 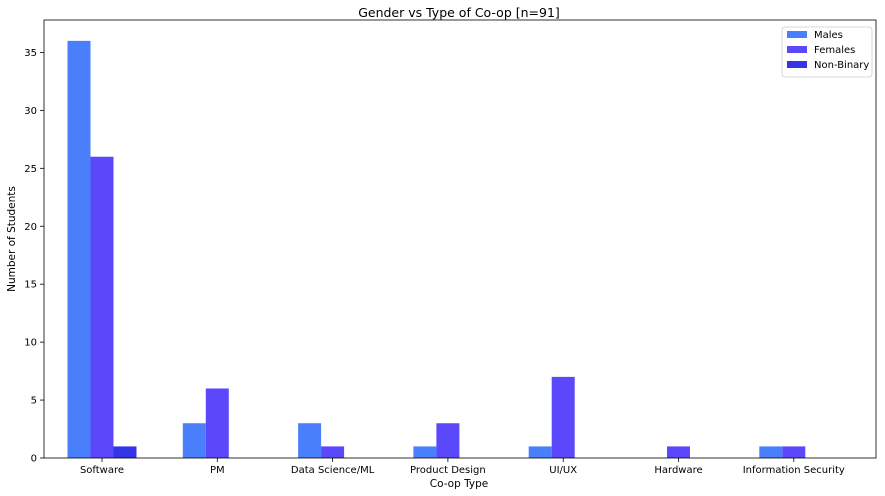 I want to click on y-tick-label: 15, so click(x=30, y=285).